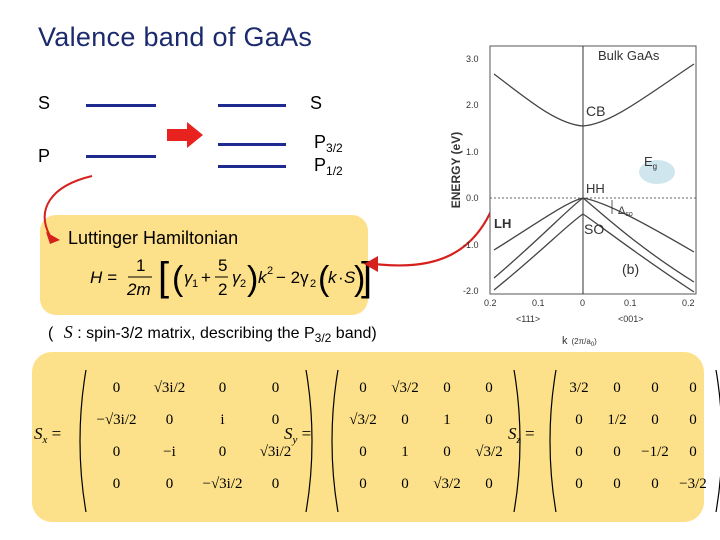  What do you see at coordinates (44, 103) in the screenshot?
I see `left-s-label: S` at bounding box center [44, 103].